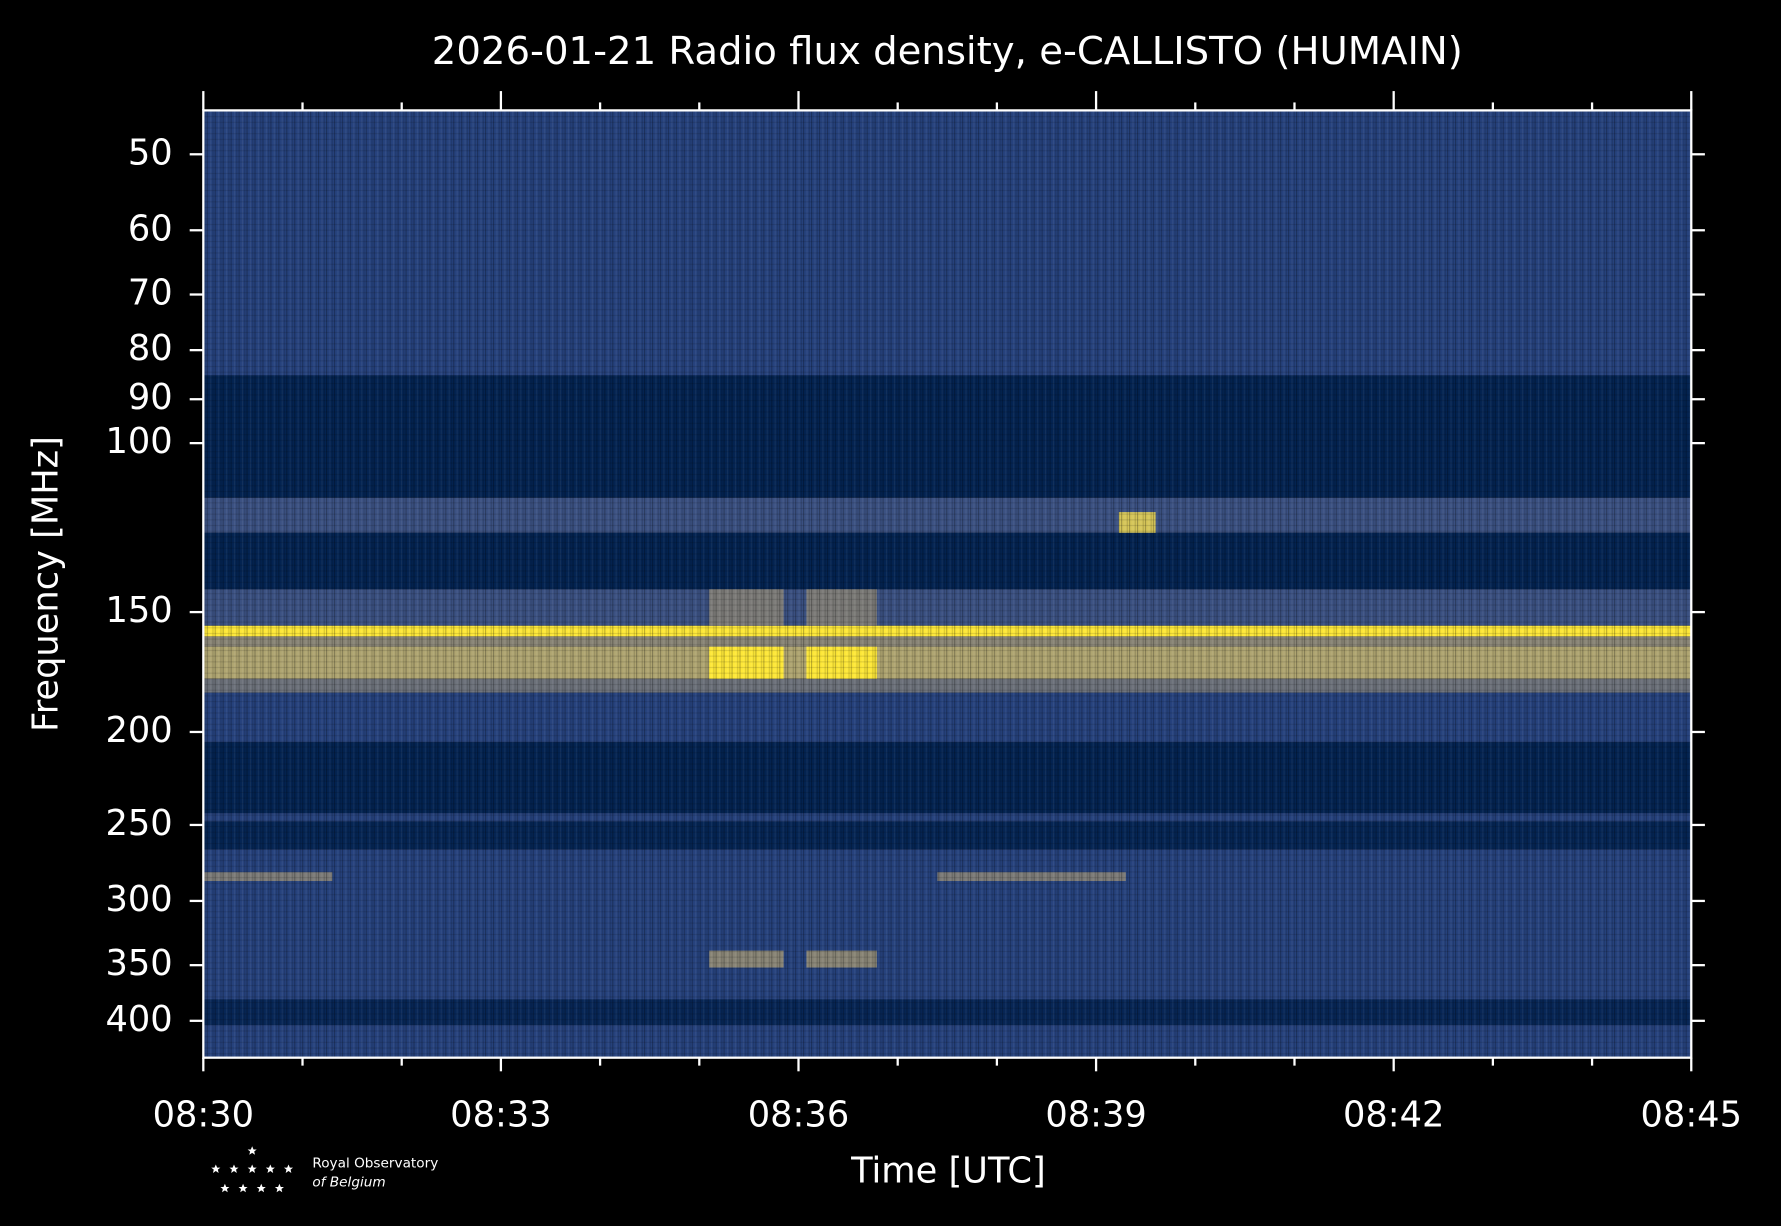  What do you see at coordinates (1691, 1115) in the screenshot?
I see `x-tick-label: 08:45` at bounding box center [1691, 1115].